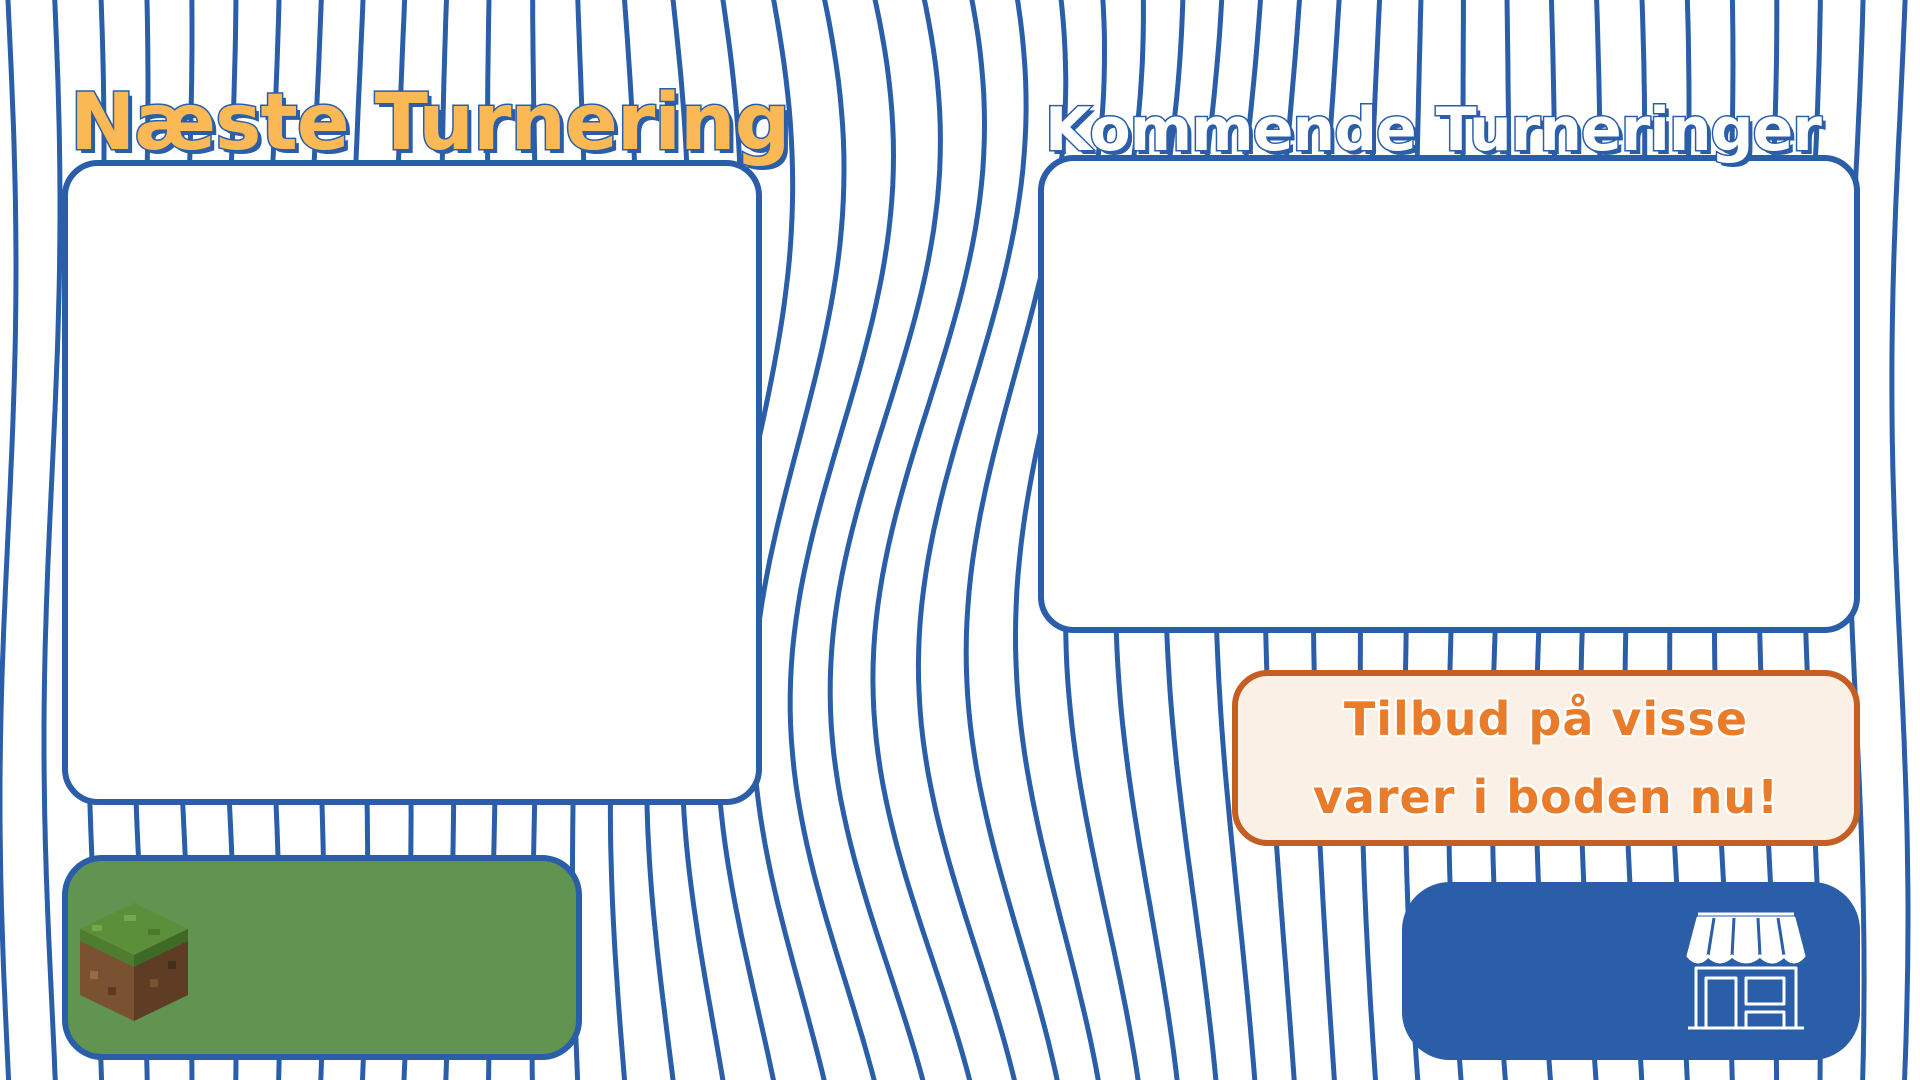 This screenshot has width=1920, height=1080. Describe the element at coordinates (322, 957) in the screenshot. I see `game-box` at that location.